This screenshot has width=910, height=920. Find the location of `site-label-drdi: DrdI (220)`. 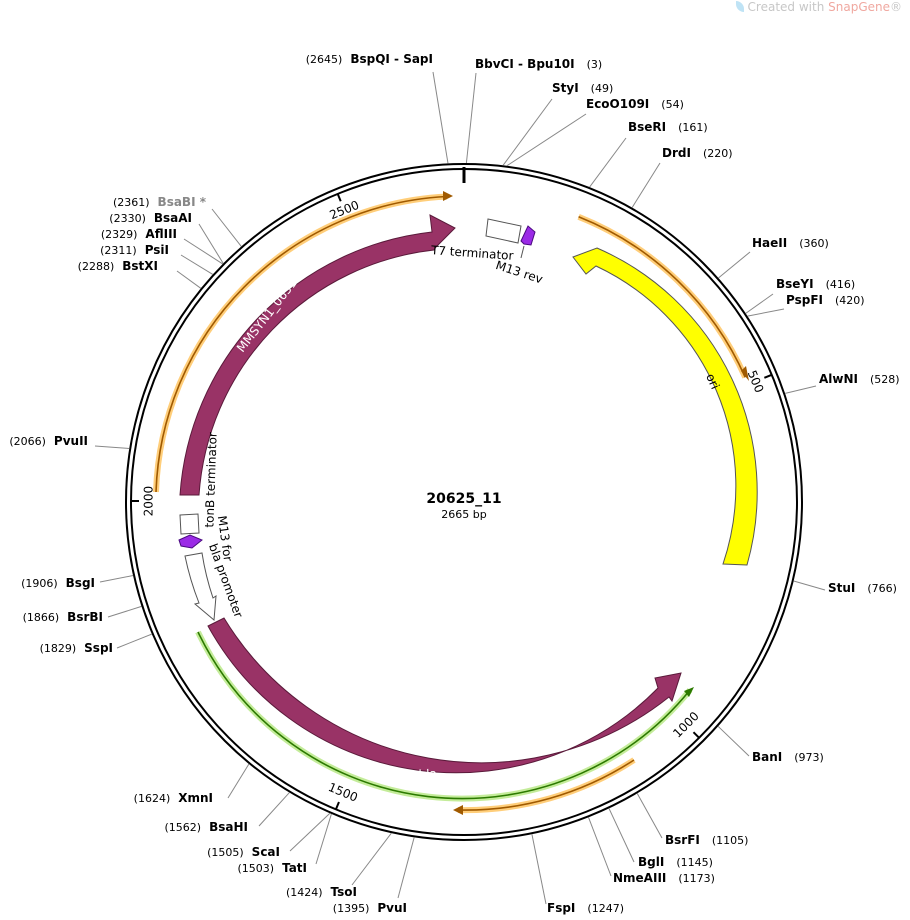

site-label-drdi: DrdI (220) is located at coordinates (697, 153).